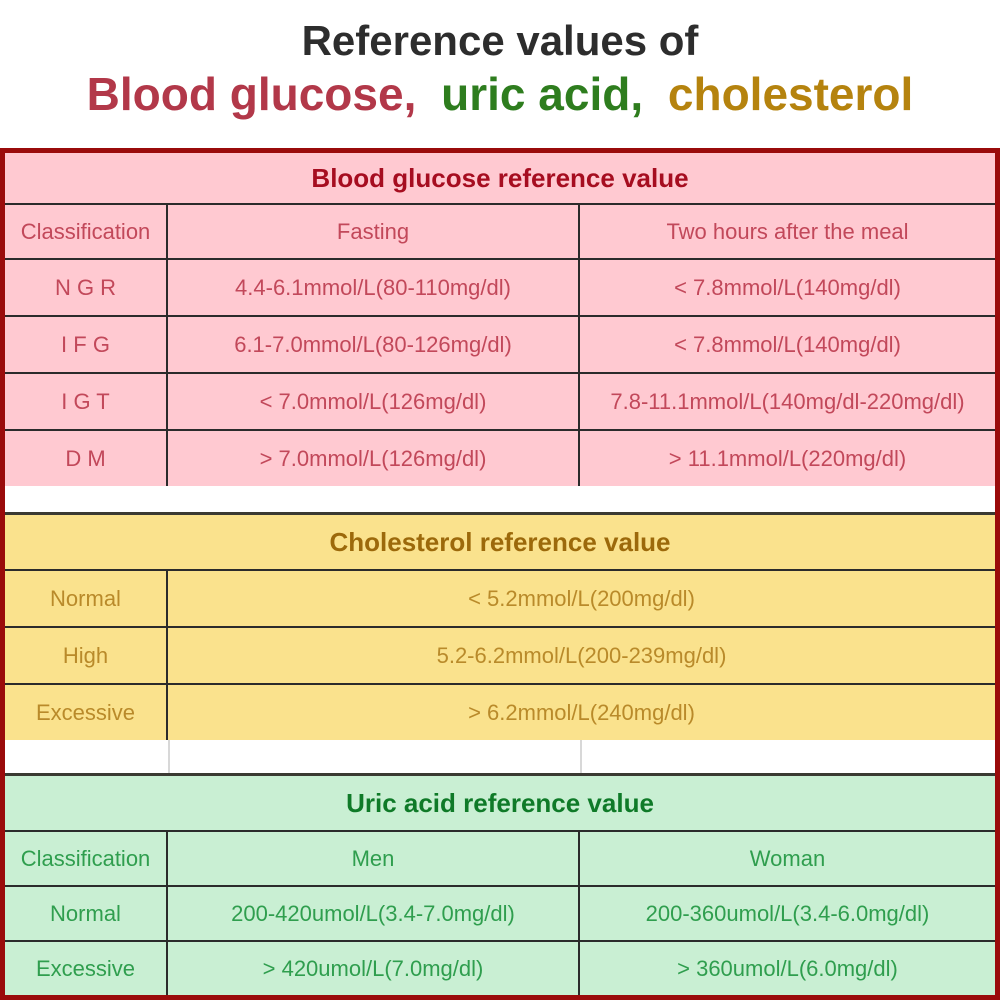  I want to click on table-cell: > 6.2mmol/L(240mg/dl), so click(581, 712).